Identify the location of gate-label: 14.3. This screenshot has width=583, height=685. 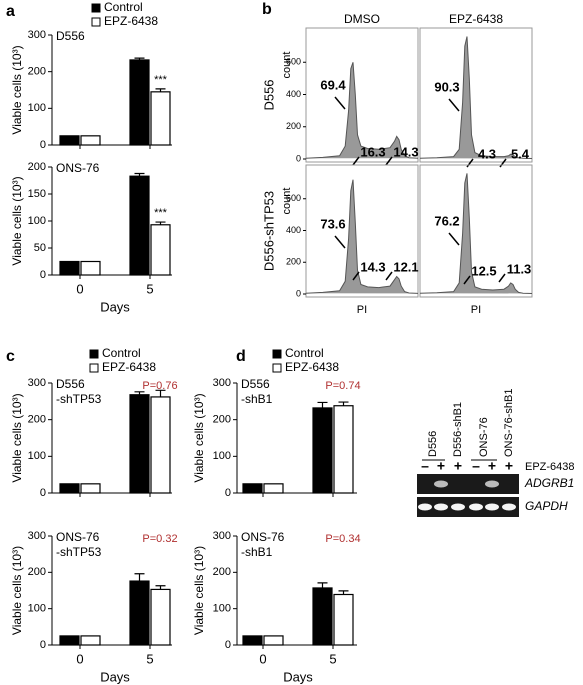
(405, 151).